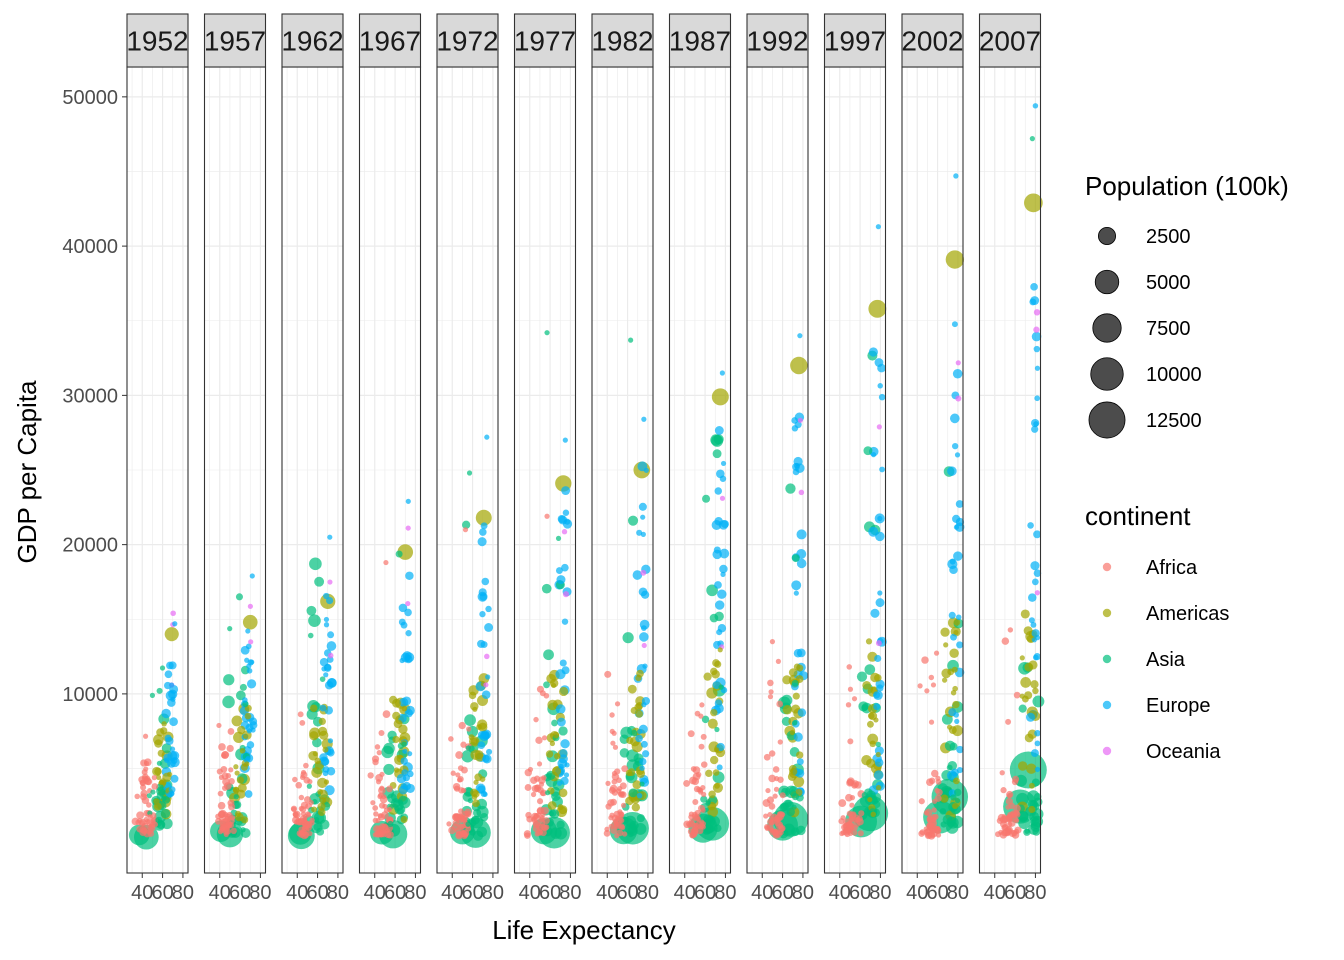 The width and height of the screenshot is (1344, 960). What do you see at coordinates (90, 98) in the screenshot?
I see `y-tick-label: 50000` at bounding box center [90, 98].